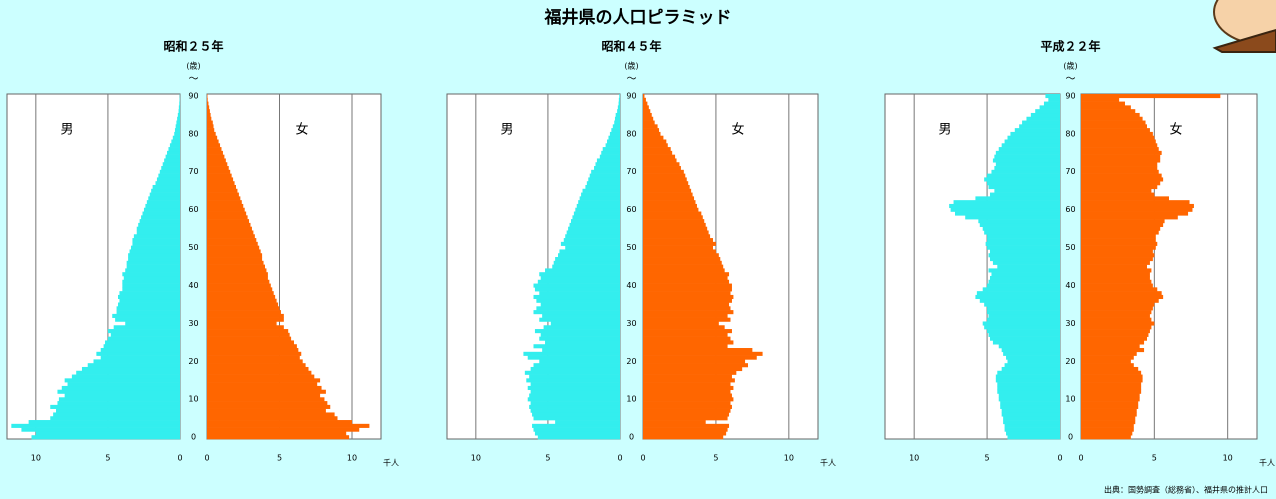 The height and width of the screenshot is (499, 1276). What do you see at coordinates (631, 171) in the screenshot?
I see `y-tick-label: 70` at bounding box center [631, 171].